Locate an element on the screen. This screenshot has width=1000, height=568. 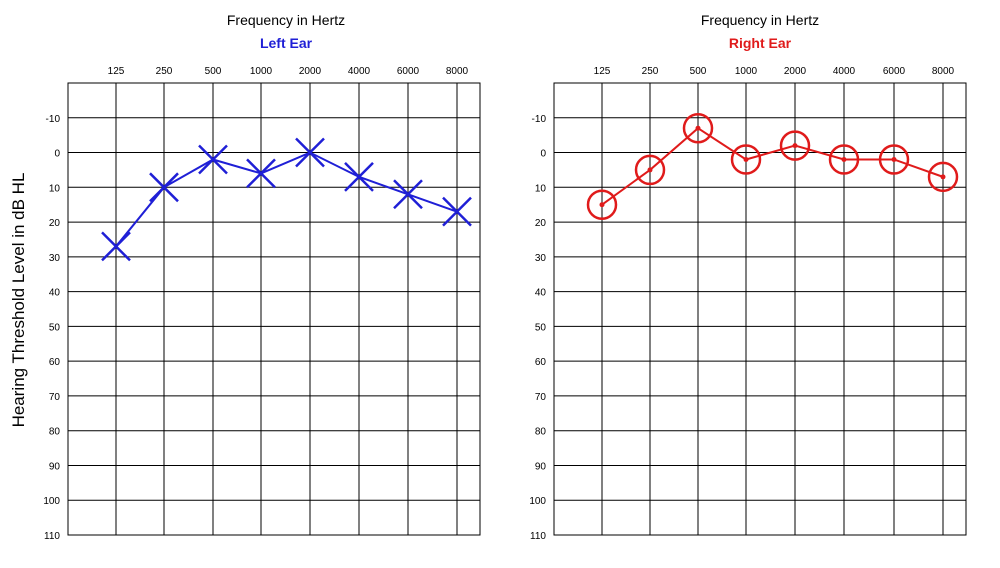
right-x-tick-label: 6000 is located at coordinates (894, 71).